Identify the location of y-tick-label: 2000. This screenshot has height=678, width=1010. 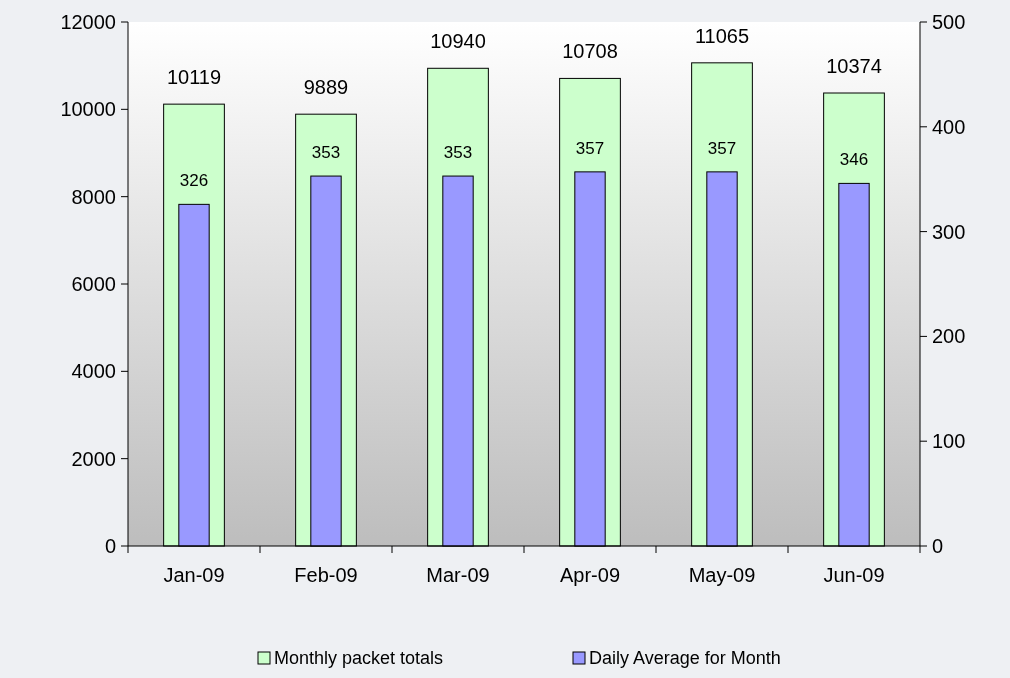
(93, 458).